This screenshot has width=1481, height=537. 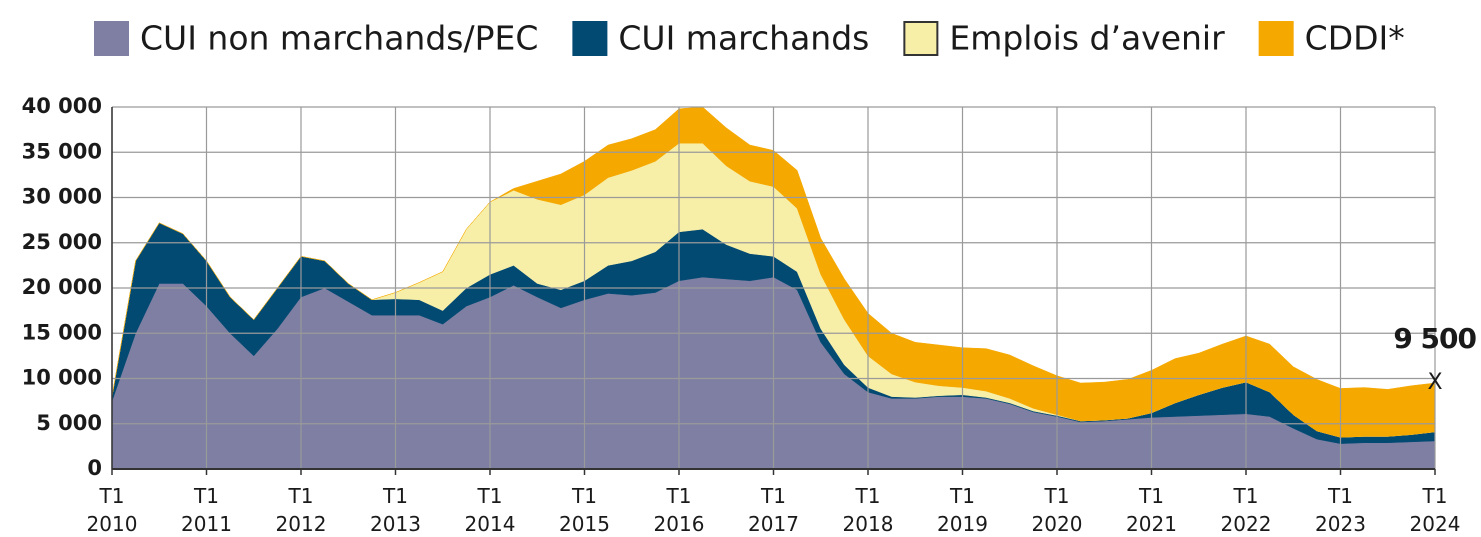 What do you see at coordinates (1355, 38) in the screenshot?
I see `legend-label: CDDI*` at bounding box center [1355, 38].